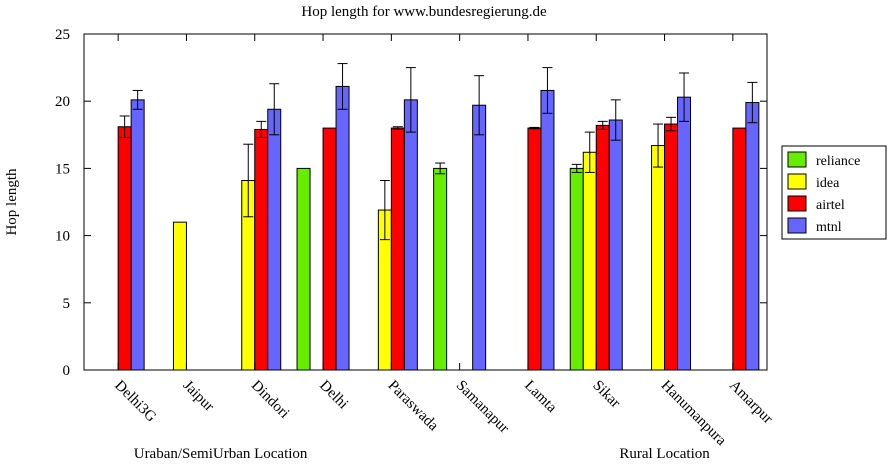 The height and width of the screenshot is (468, 896). What do you see at coordinates (221, 454) in the screenshot?
I see `group-label: Uraban/SemiUrban Location` at bounding box center [221, 454].